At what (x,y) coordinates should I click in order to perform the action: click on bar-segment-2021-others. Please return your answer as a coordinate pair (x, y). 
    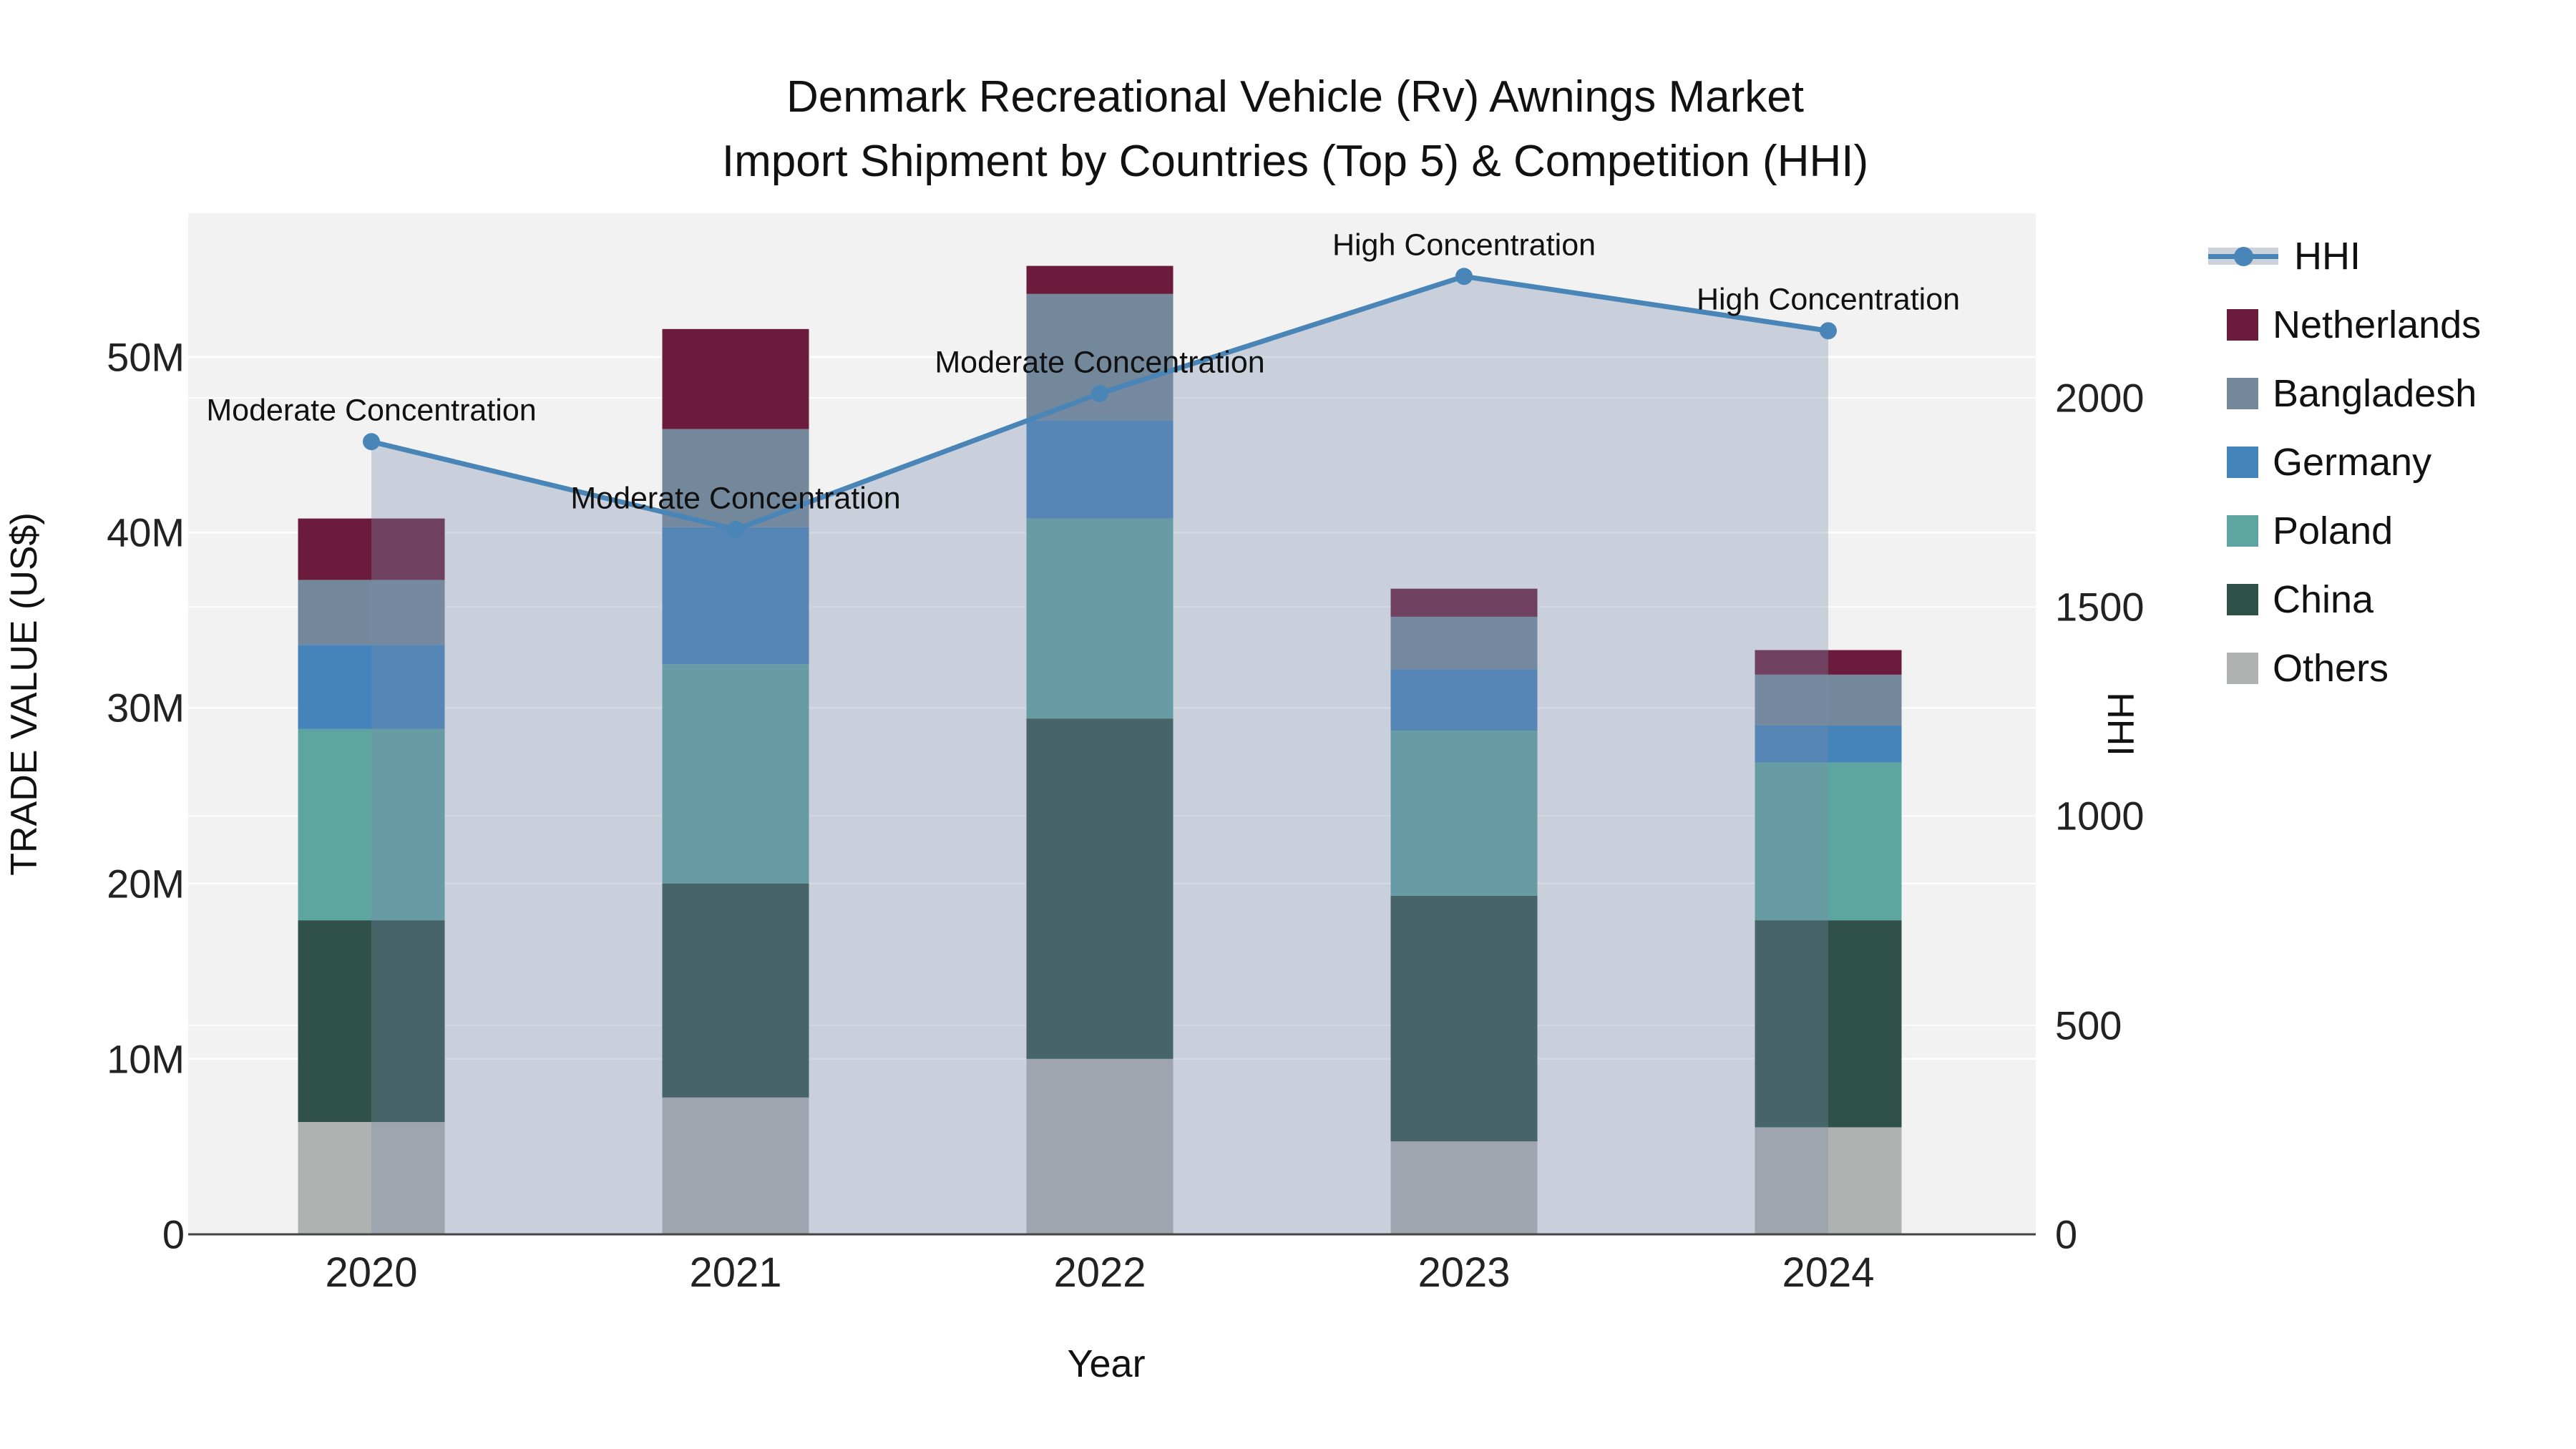
    Looking at the image, I should click on (735, 1165).